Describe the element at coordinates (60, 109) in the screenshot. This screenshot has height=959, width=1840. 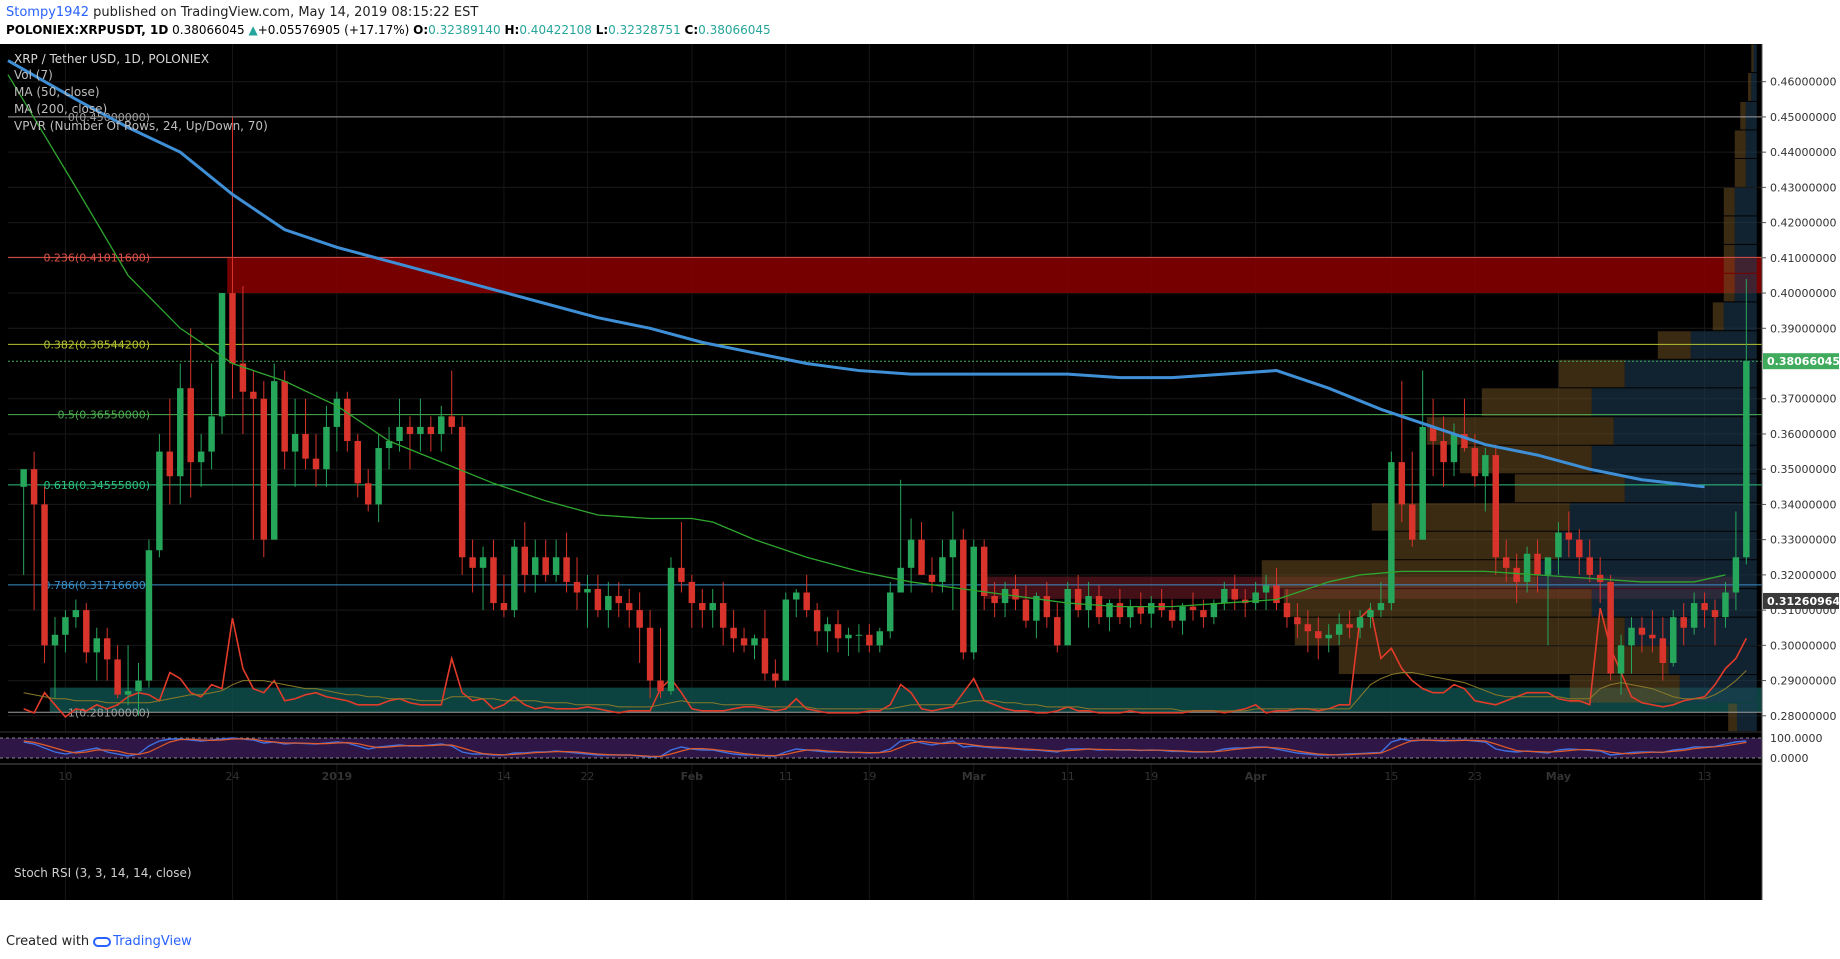
I see `legend-ma200: MA (200, close)` at that location.